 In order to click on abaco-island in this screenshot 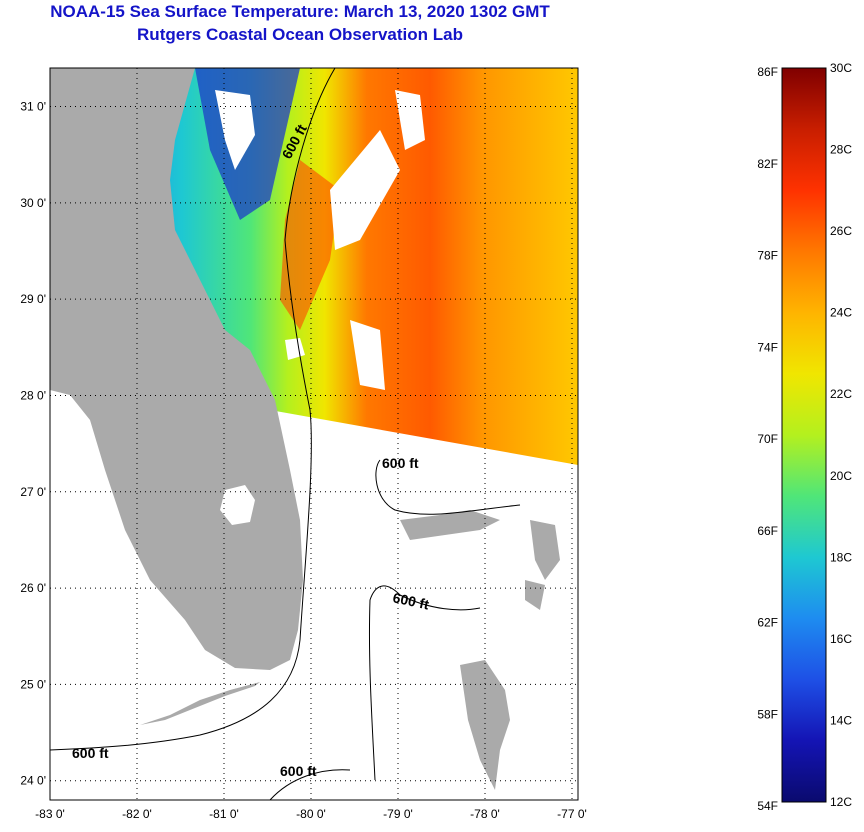, I will do `click(545, 550)`.